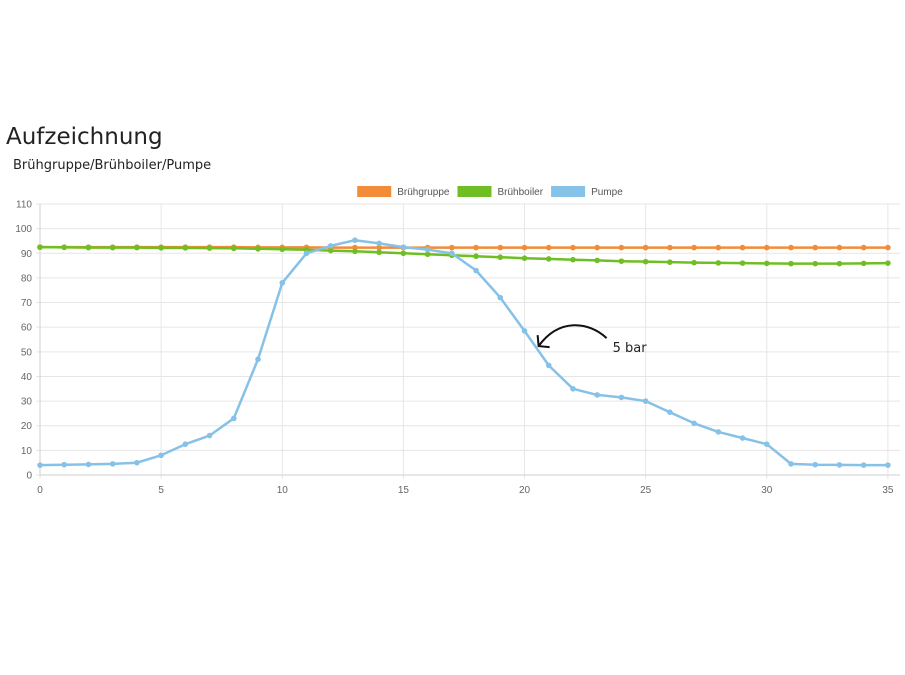  Describe the element at coordinates (403, 192) in the screenshot. I see `legend-item-br-hgruppe: Brühgruppe` at that location.